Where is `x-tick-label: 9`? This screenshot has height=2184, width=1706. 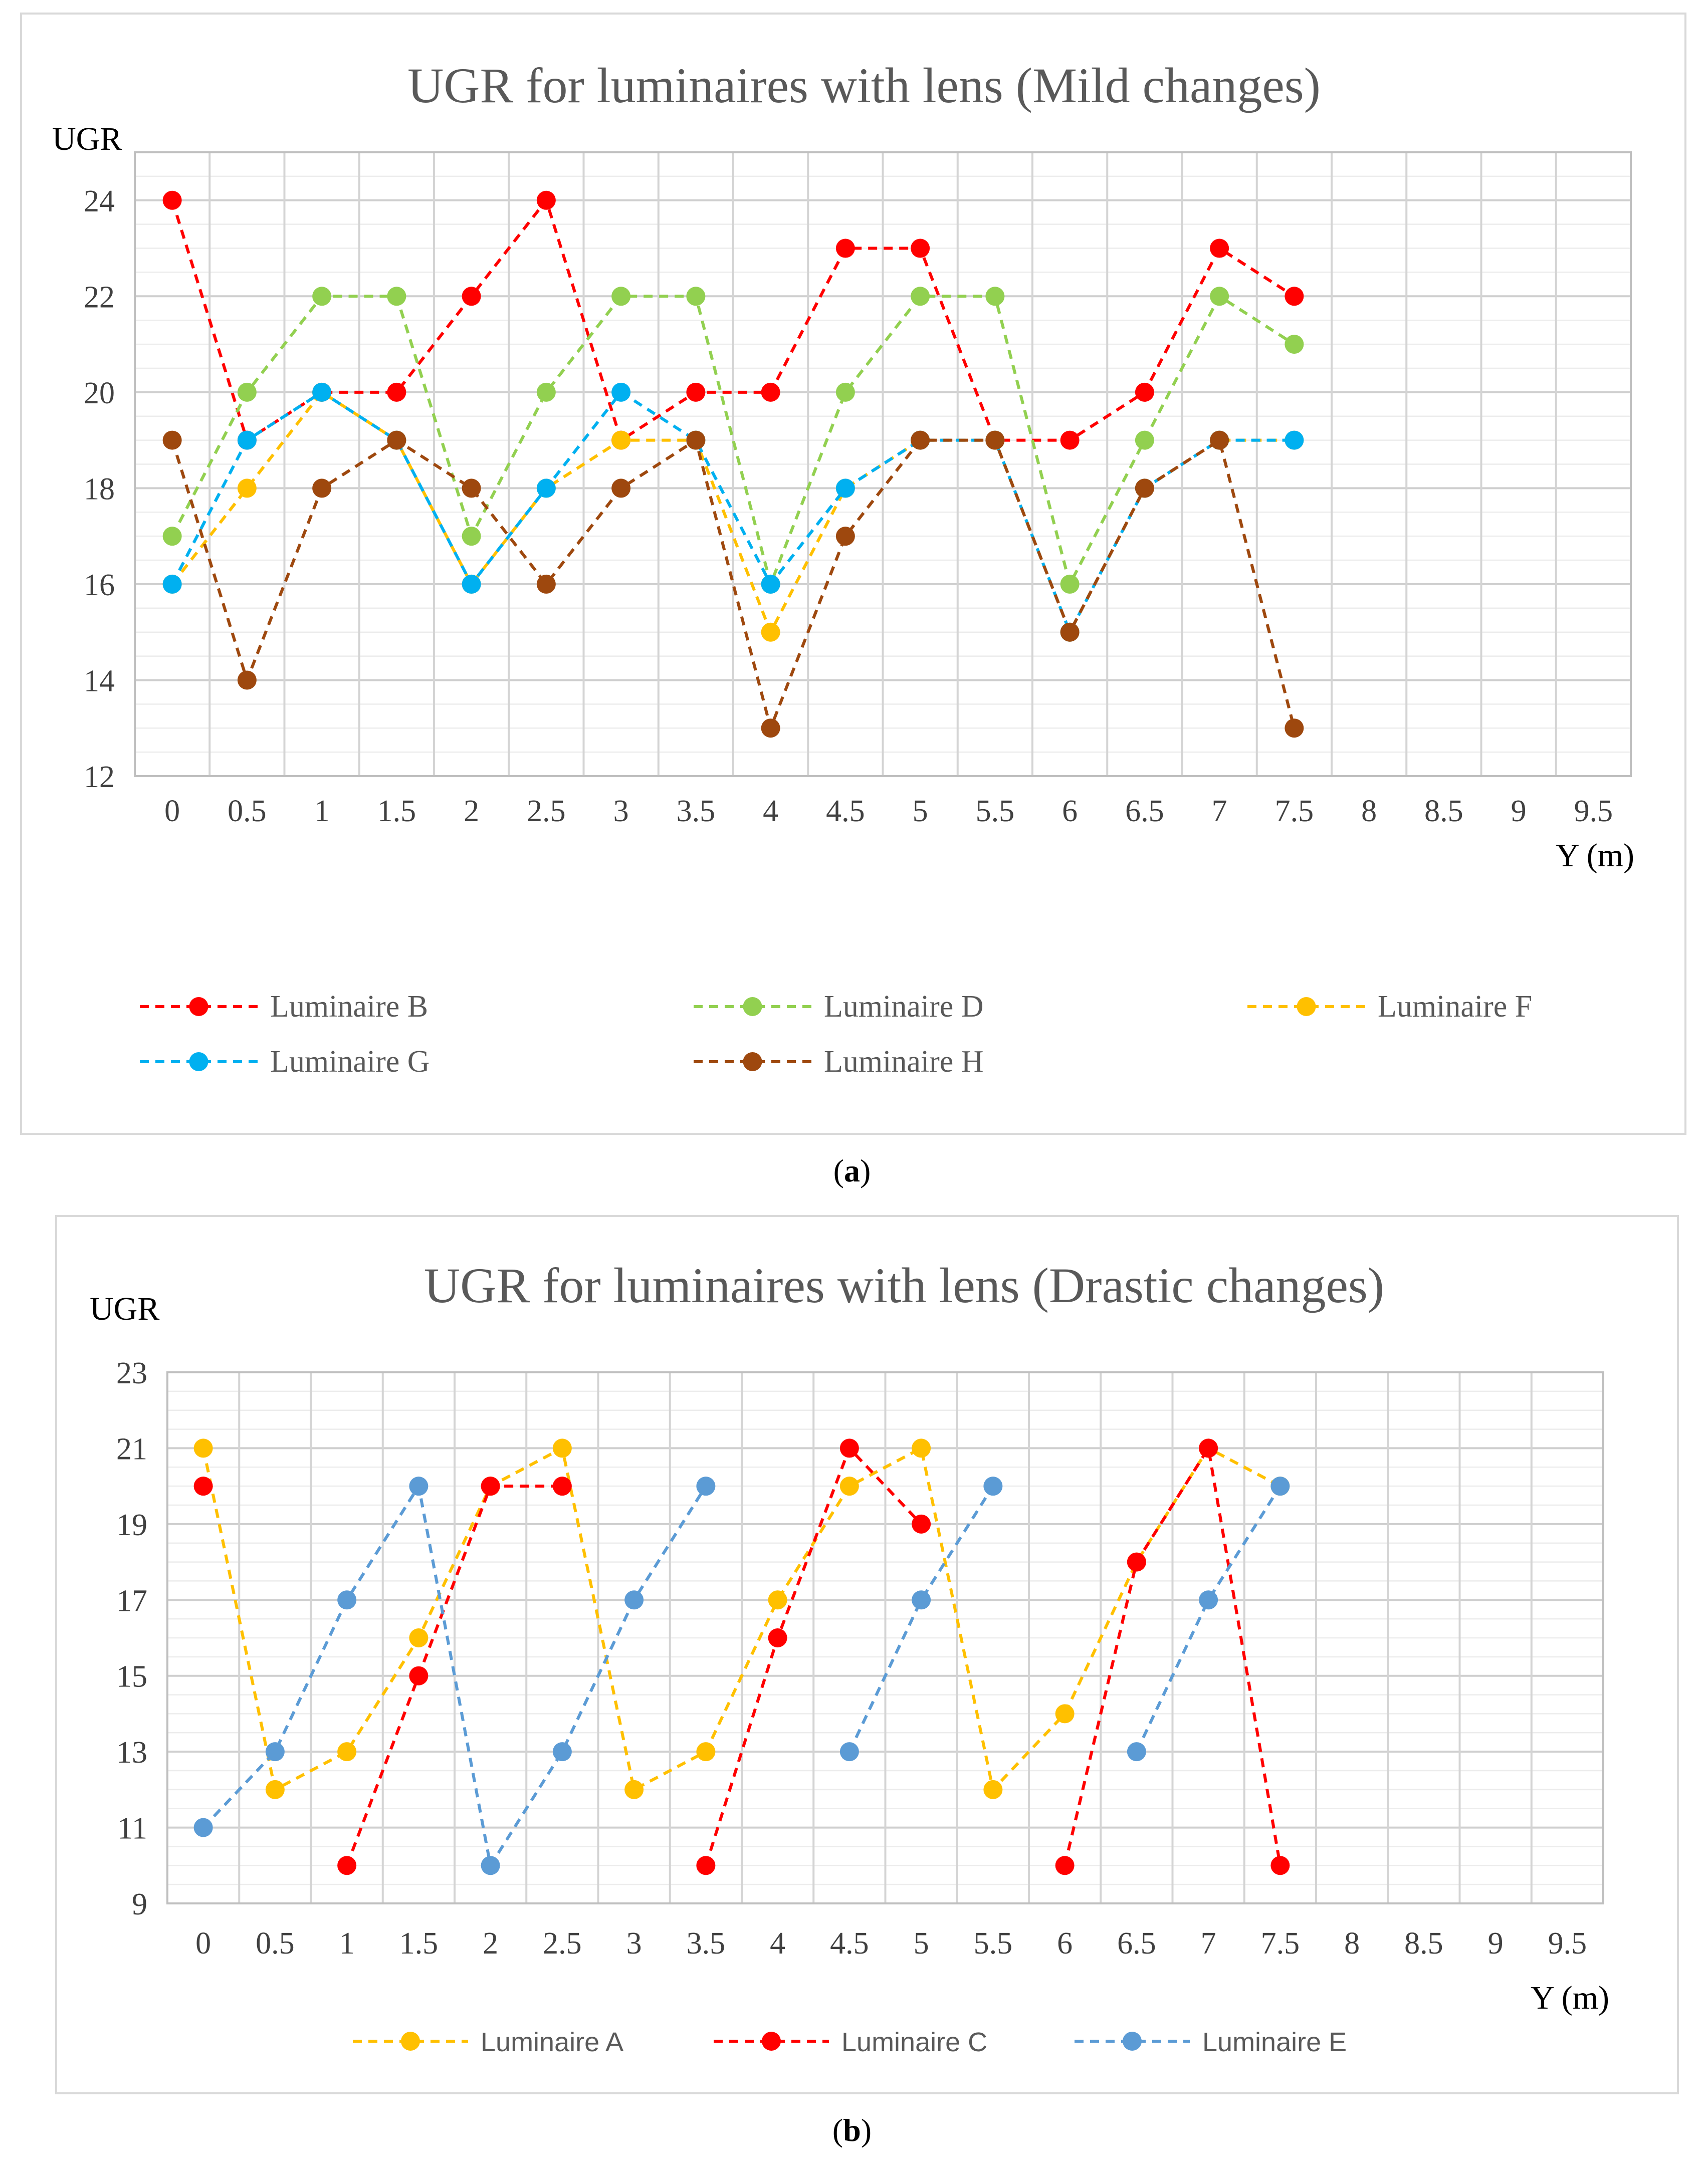
x-tick-label: 9 is located at coordinates (1496, 1943).